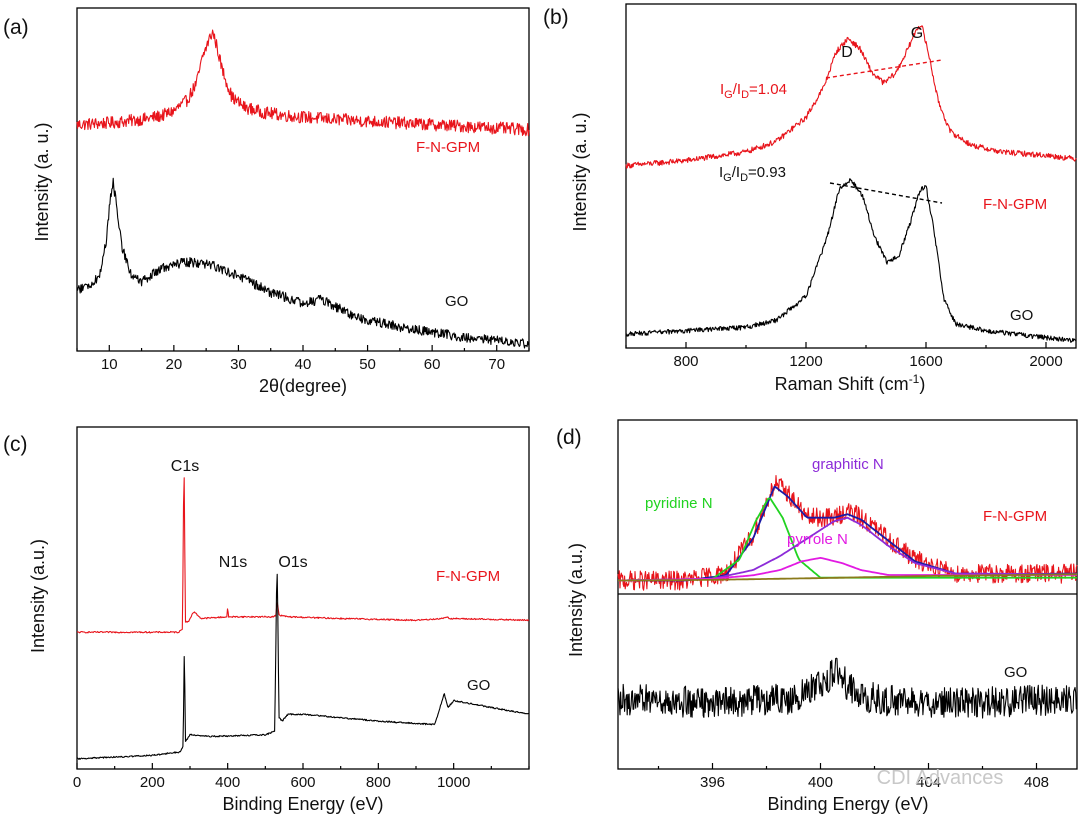  I want to click on panel-b-xlabel-sup: -1, so click(914, 379).